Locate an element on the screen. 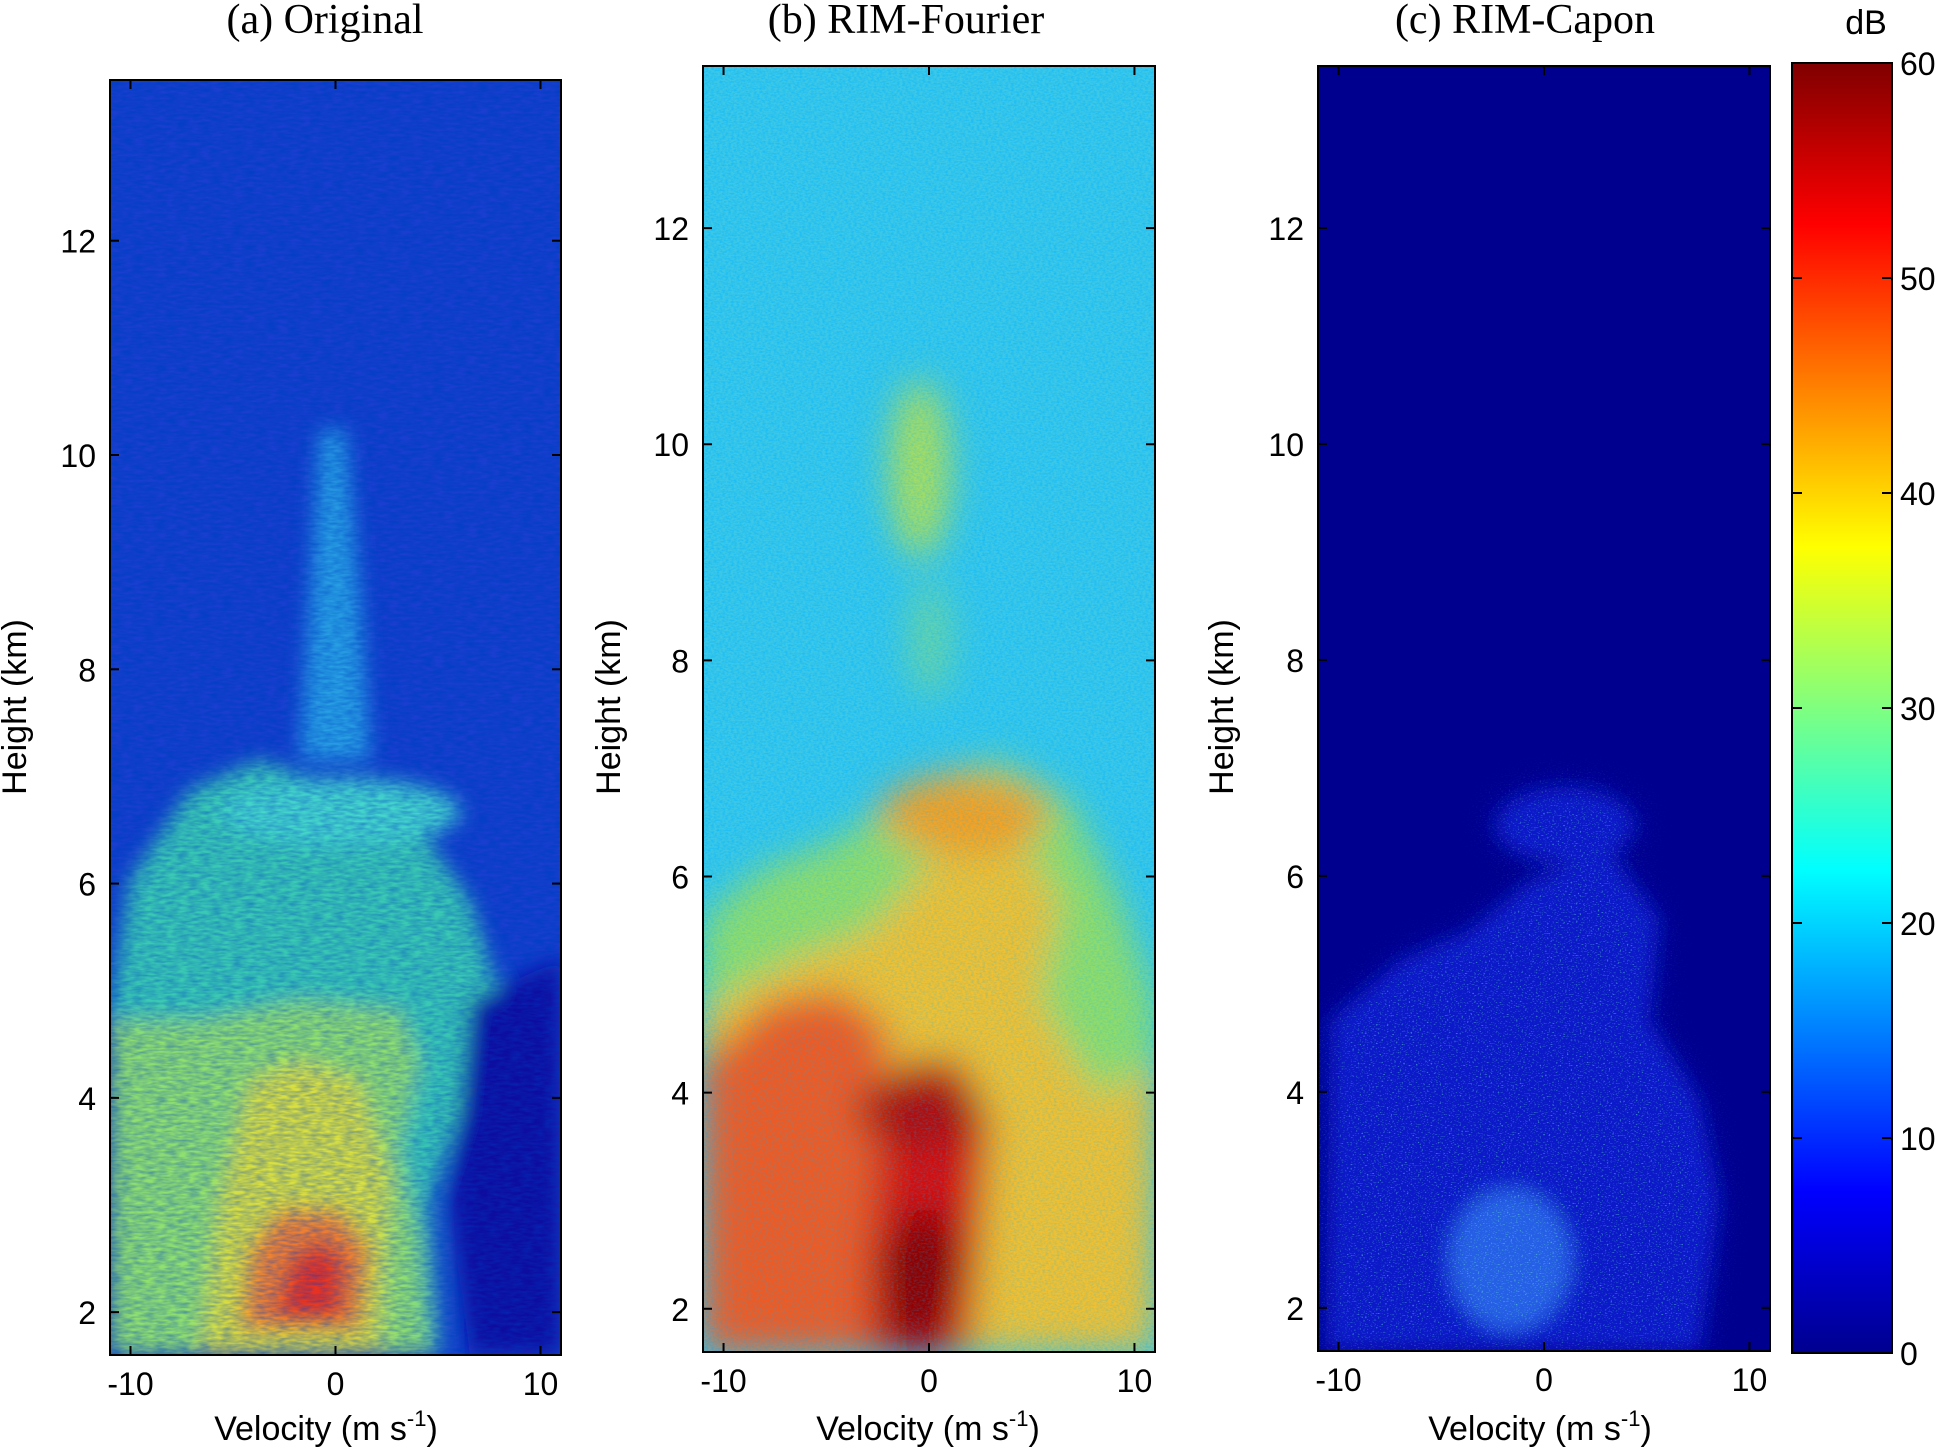  colorbar-ticks: 0 10 20 30 40 50 60 is located at coordinates (1864, 709).